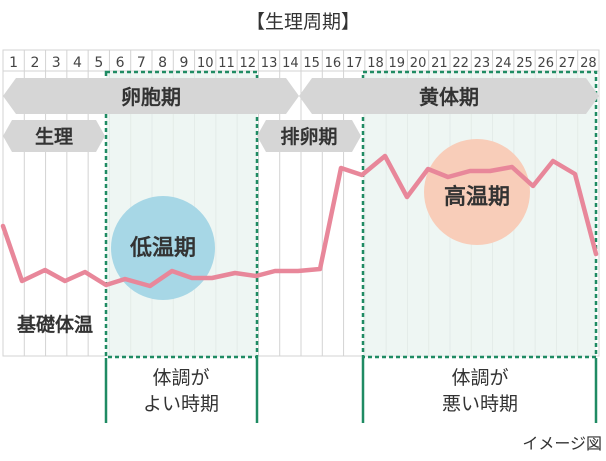 Image resolution: width=606 pixels, height=461 pixels. What do you see at coordinates (460, 63) in the screenshot?
I see `day-number-label: 22` at bounding box center [460, 63].